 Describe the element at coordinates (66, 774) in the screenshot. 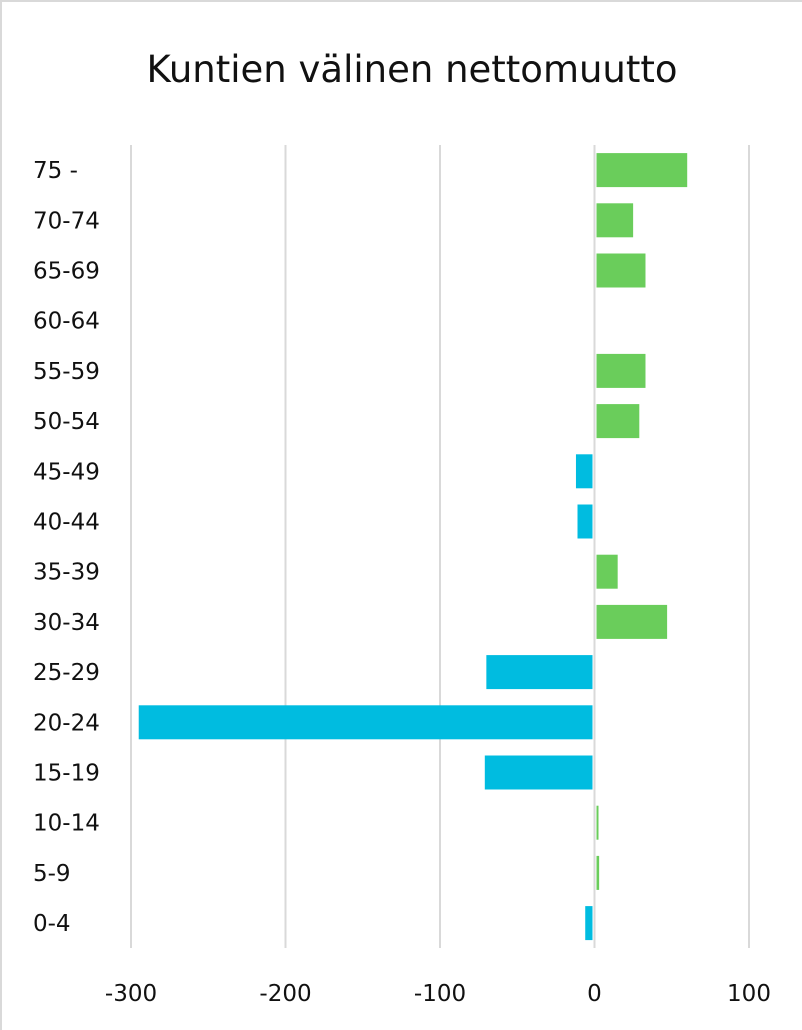

I see `category-label: 15-19` at that location.